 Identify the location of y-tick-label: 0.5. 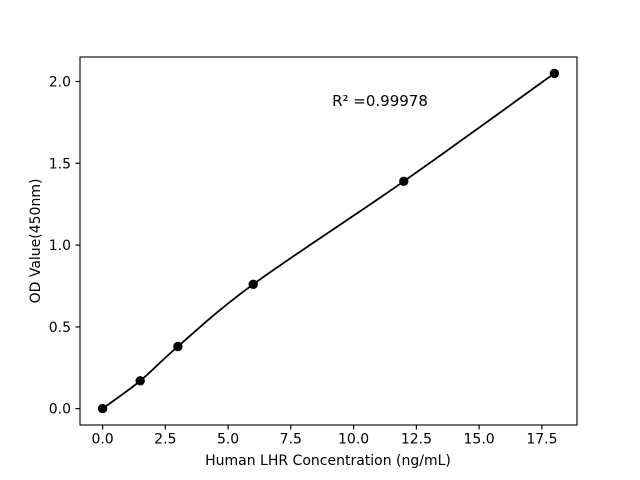
(60, 328).